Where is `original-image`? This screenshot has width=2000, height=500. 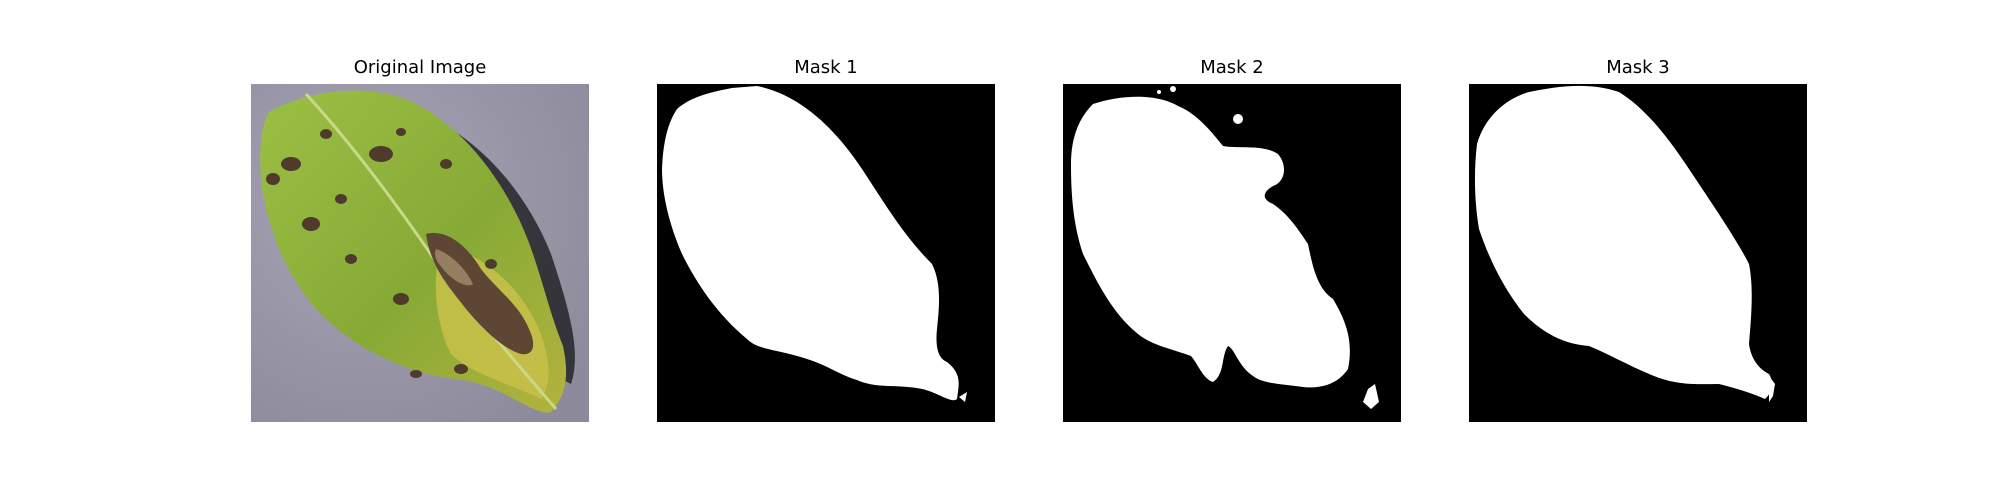
original-image is located at coordinates (420, 253).